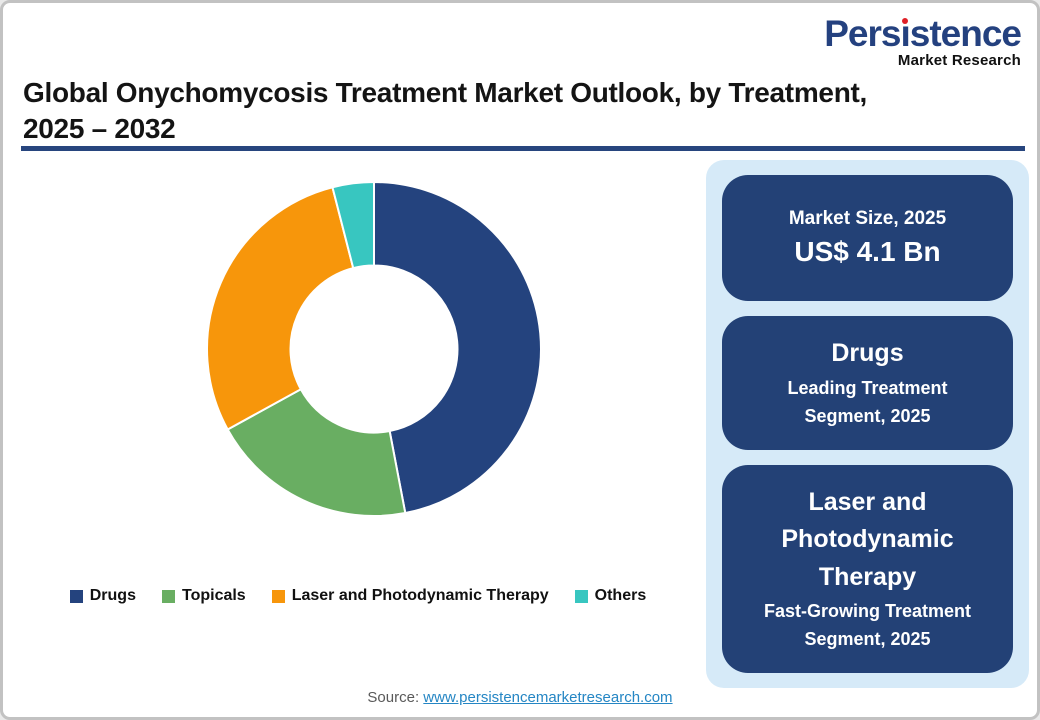 The width and height of the screenshot is (1040, 720). I want to click on market-size-card-value: US$ 4.1 Bn, so click(867, 251).